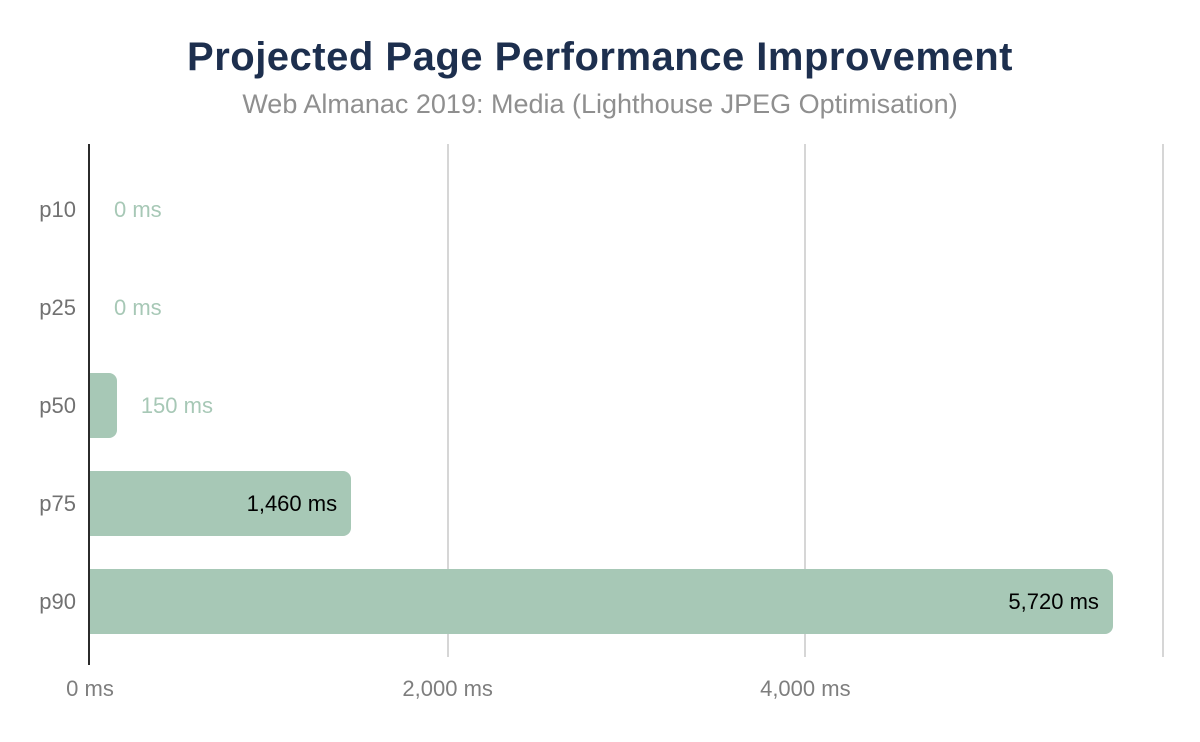 This screenshot has height=742, width=1200. Describe the element at coordinates (447, 400) in the screenshot. I see `gridline-2000ms` at that location.